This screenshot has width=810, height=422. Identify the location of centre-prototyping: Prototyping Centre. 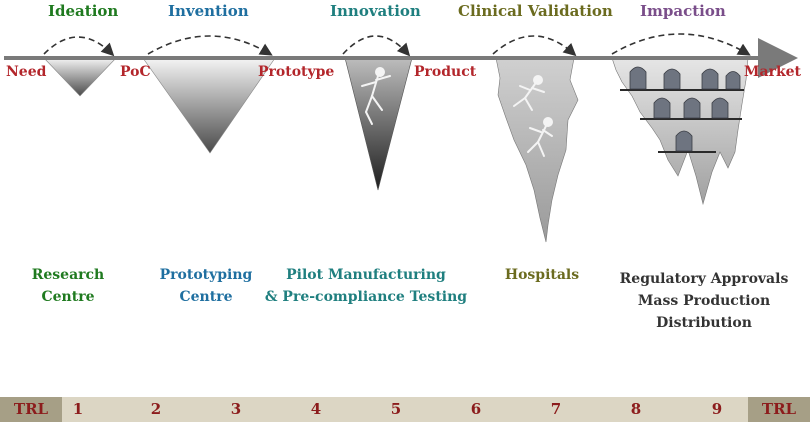
(206, 286).